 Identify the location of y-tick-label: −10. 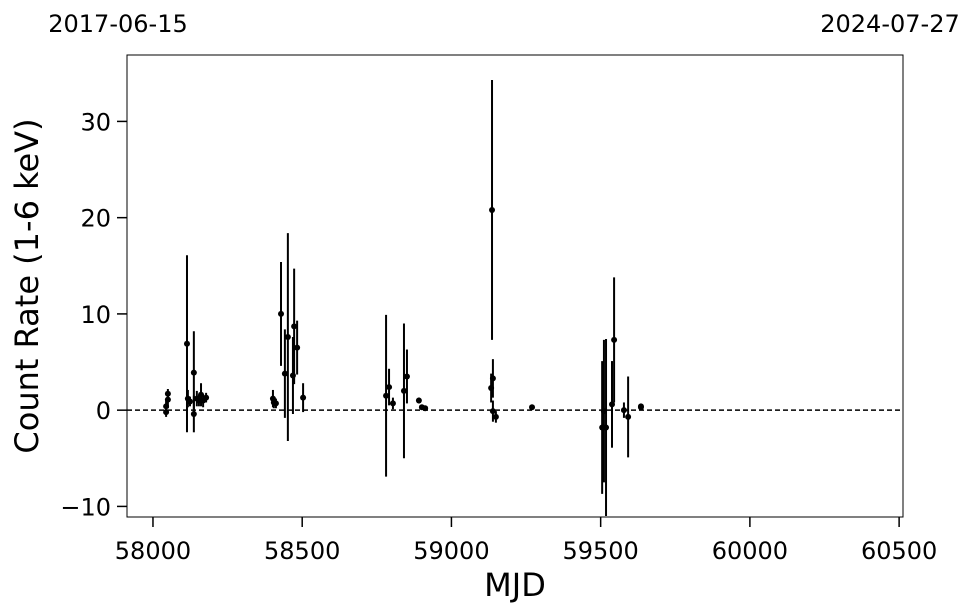
(85, 507).